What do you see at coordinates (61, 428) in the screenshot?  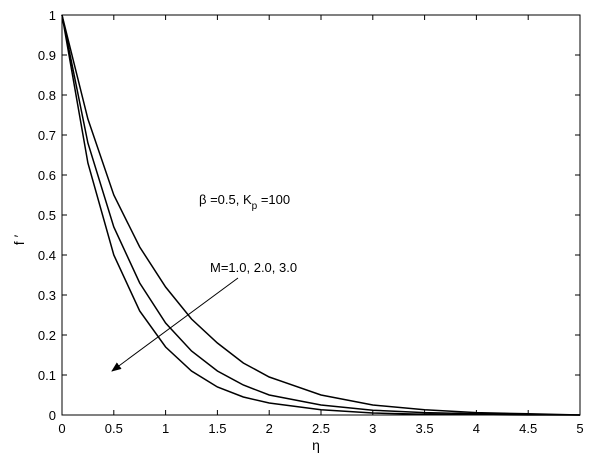 I see `x-tick-label: 0` at bounding box center [61, 428].